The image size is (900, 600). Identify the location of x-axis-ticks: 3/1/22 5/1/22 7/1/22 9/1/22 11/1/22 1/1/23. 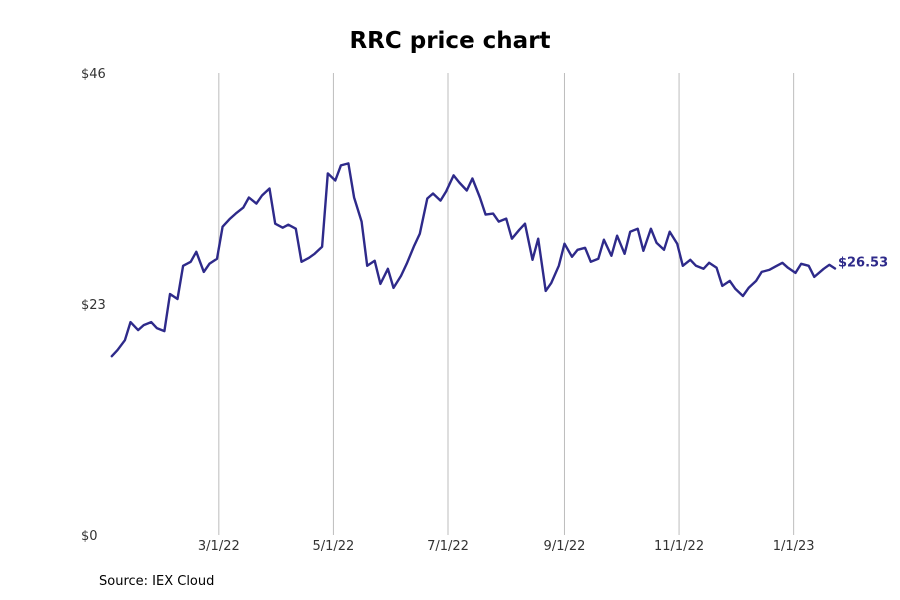
(506, 546).